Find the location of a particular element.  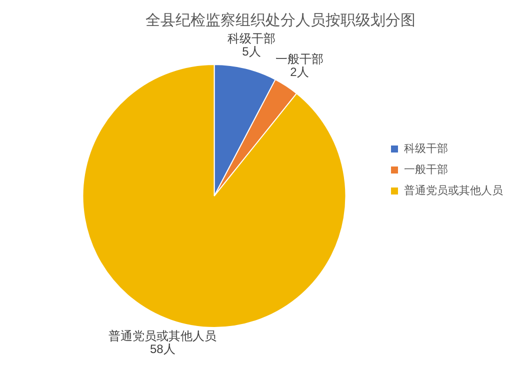

legend-label: 一般干部 is located at coordinates (426, 169).